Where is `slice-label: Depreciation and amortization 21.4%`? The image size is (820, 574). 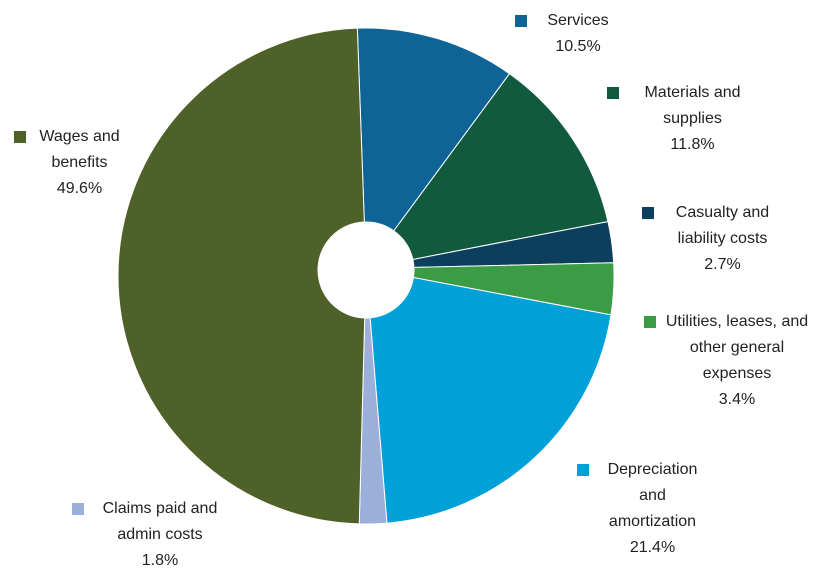
slice-label: Depreciation and amortization 21.4% is located at coordinates (643, 509).